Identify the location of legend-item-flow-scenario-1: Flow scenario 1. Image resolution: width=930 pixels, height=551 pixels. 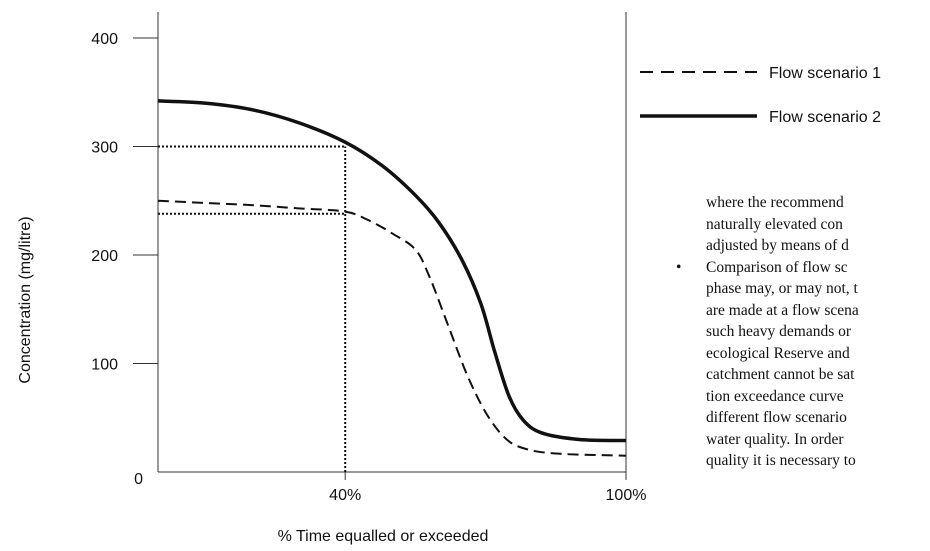
(760, 73).